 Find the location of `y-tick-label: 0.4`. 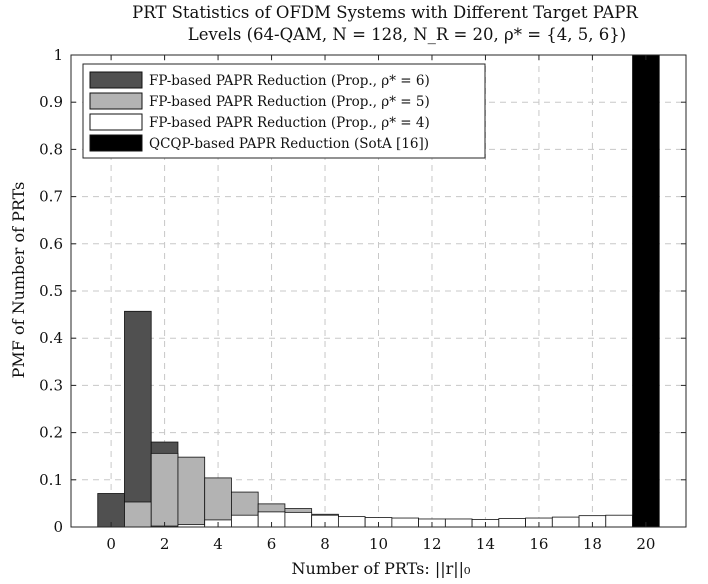

y-tick-label: 0.4 is located at coordinates (51, 338).